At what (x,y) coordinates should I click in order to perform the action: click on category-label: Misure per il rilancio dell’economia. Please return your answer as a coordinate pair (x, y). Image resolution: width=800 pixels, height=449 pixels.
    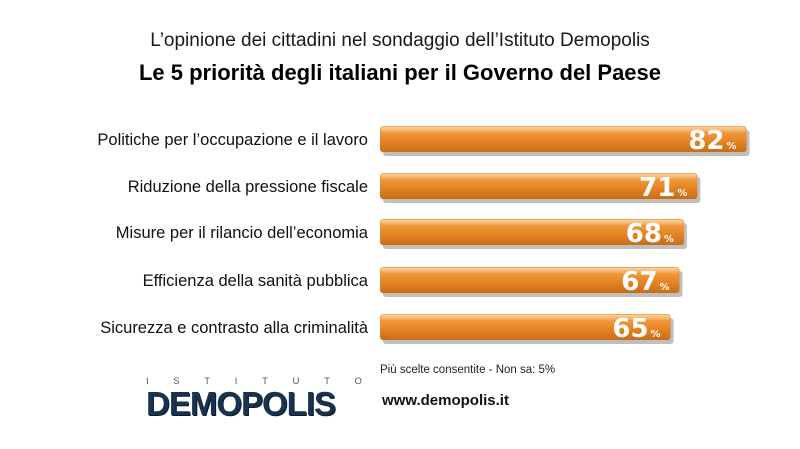
    Looking at the image, I should click on (242, 233).